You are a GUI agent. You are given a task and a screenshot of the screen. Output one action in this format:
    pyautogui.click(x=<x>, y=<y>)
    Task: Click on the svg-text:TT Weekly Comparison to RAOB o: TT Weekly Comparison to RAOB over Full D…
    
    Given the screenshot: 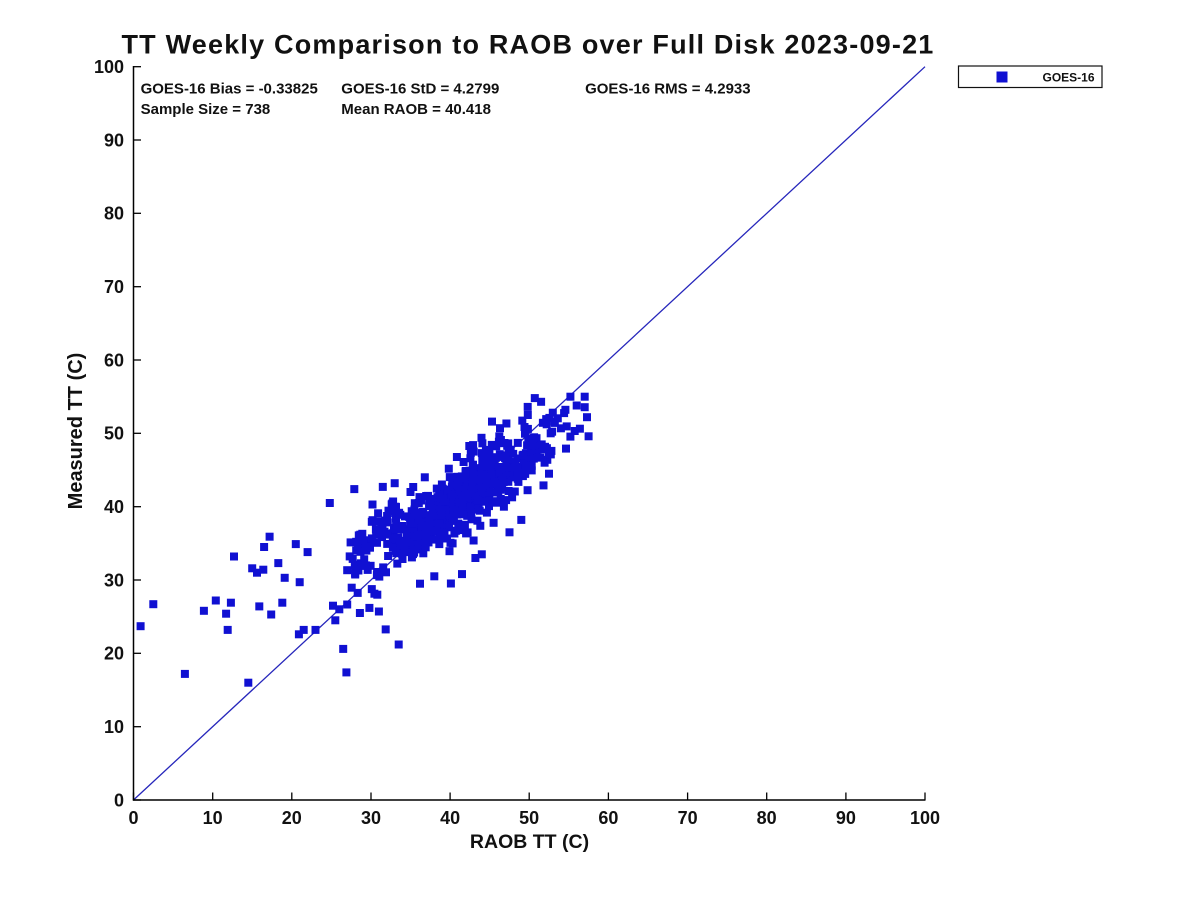 What is the action you would take?
    pyautogui.click(x=527, y=44)
    